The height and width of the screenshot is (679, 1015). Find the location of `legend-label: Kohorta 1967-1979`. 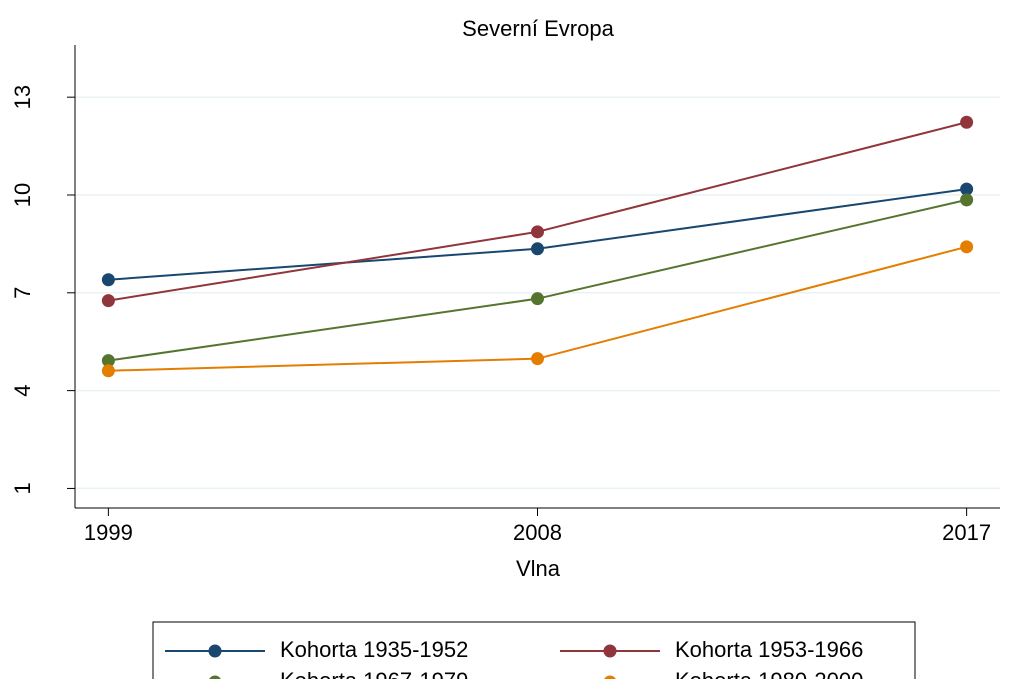

legend-label: Kohorta 1967-1979 is located at coordinates (374, 673).